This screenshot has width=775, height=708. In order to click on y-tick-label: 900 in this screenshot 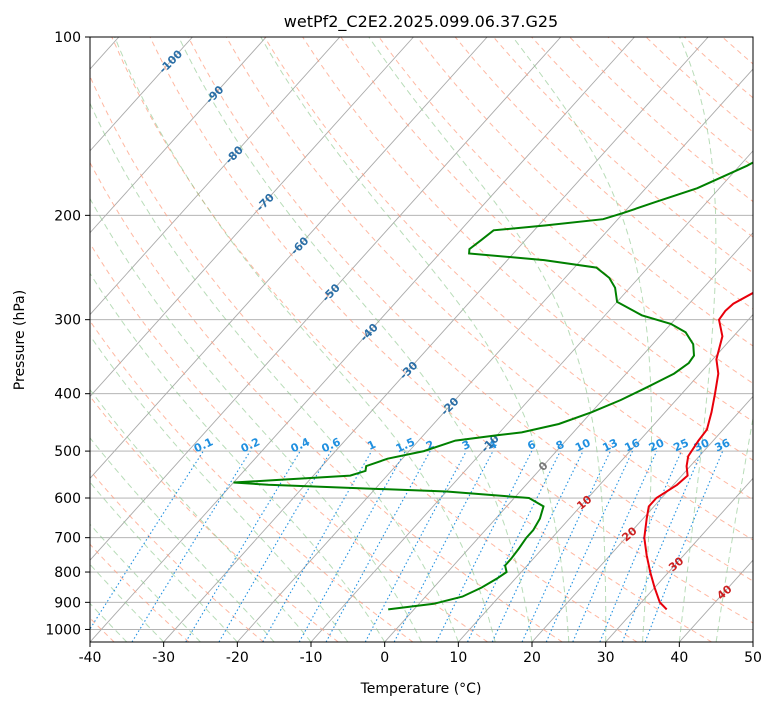, I will do `click(67, 603)`.